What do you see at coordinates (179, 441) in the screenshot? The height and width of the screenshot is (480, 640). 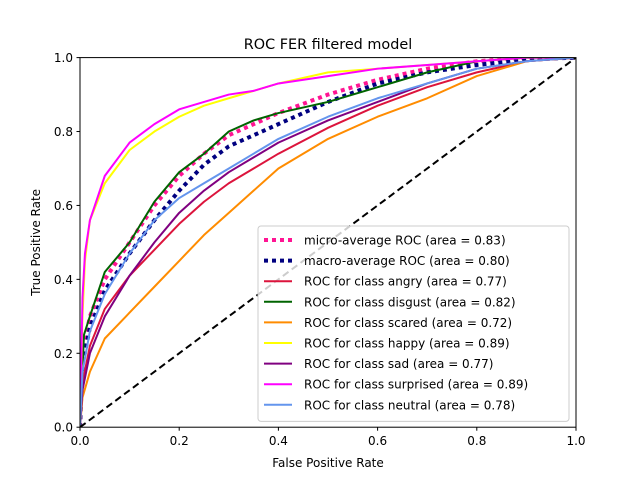 I see `x-tick-label: 0.2` at bounding box center [179, 441].